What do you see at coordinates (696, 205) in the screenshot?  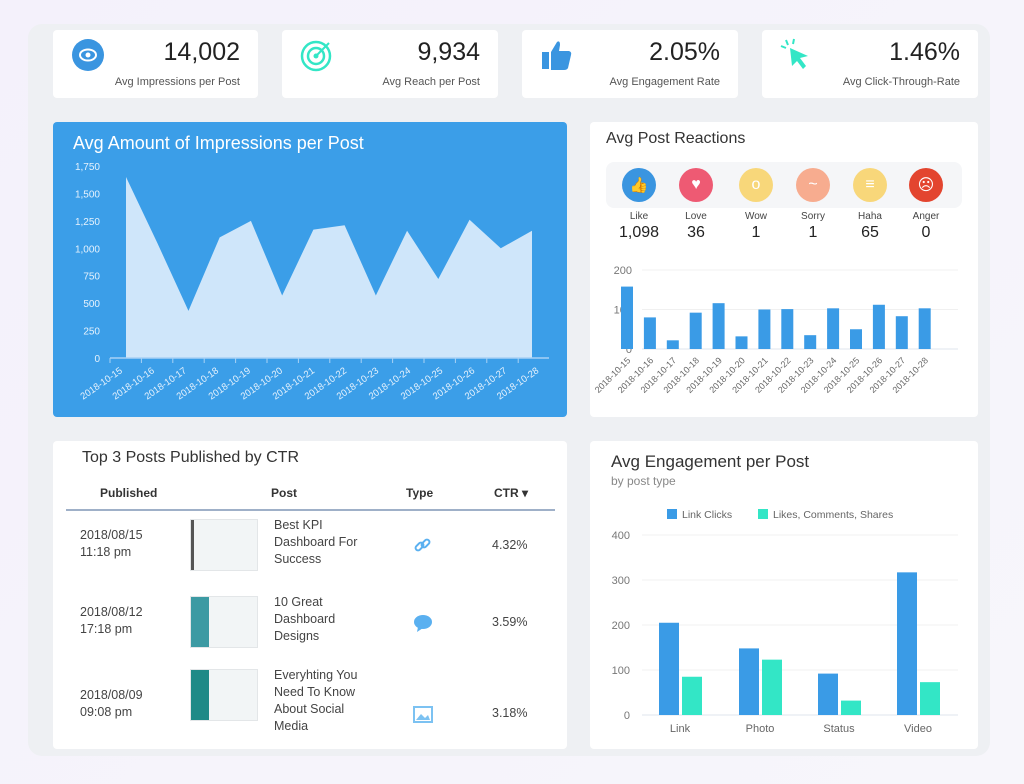 I see `reaction-love: ♥ Love 36` at bounding box center [696, 205].